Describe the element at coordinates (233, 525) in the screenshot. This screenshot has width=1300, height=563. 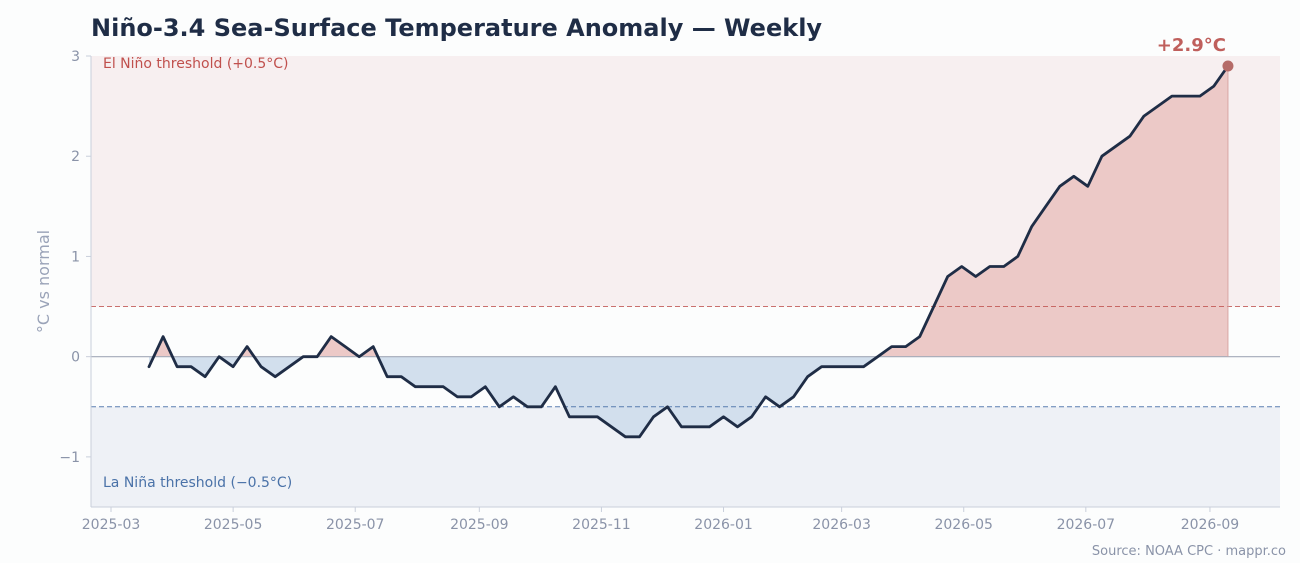
I see `x-tick-label: 2025-05` at that location.